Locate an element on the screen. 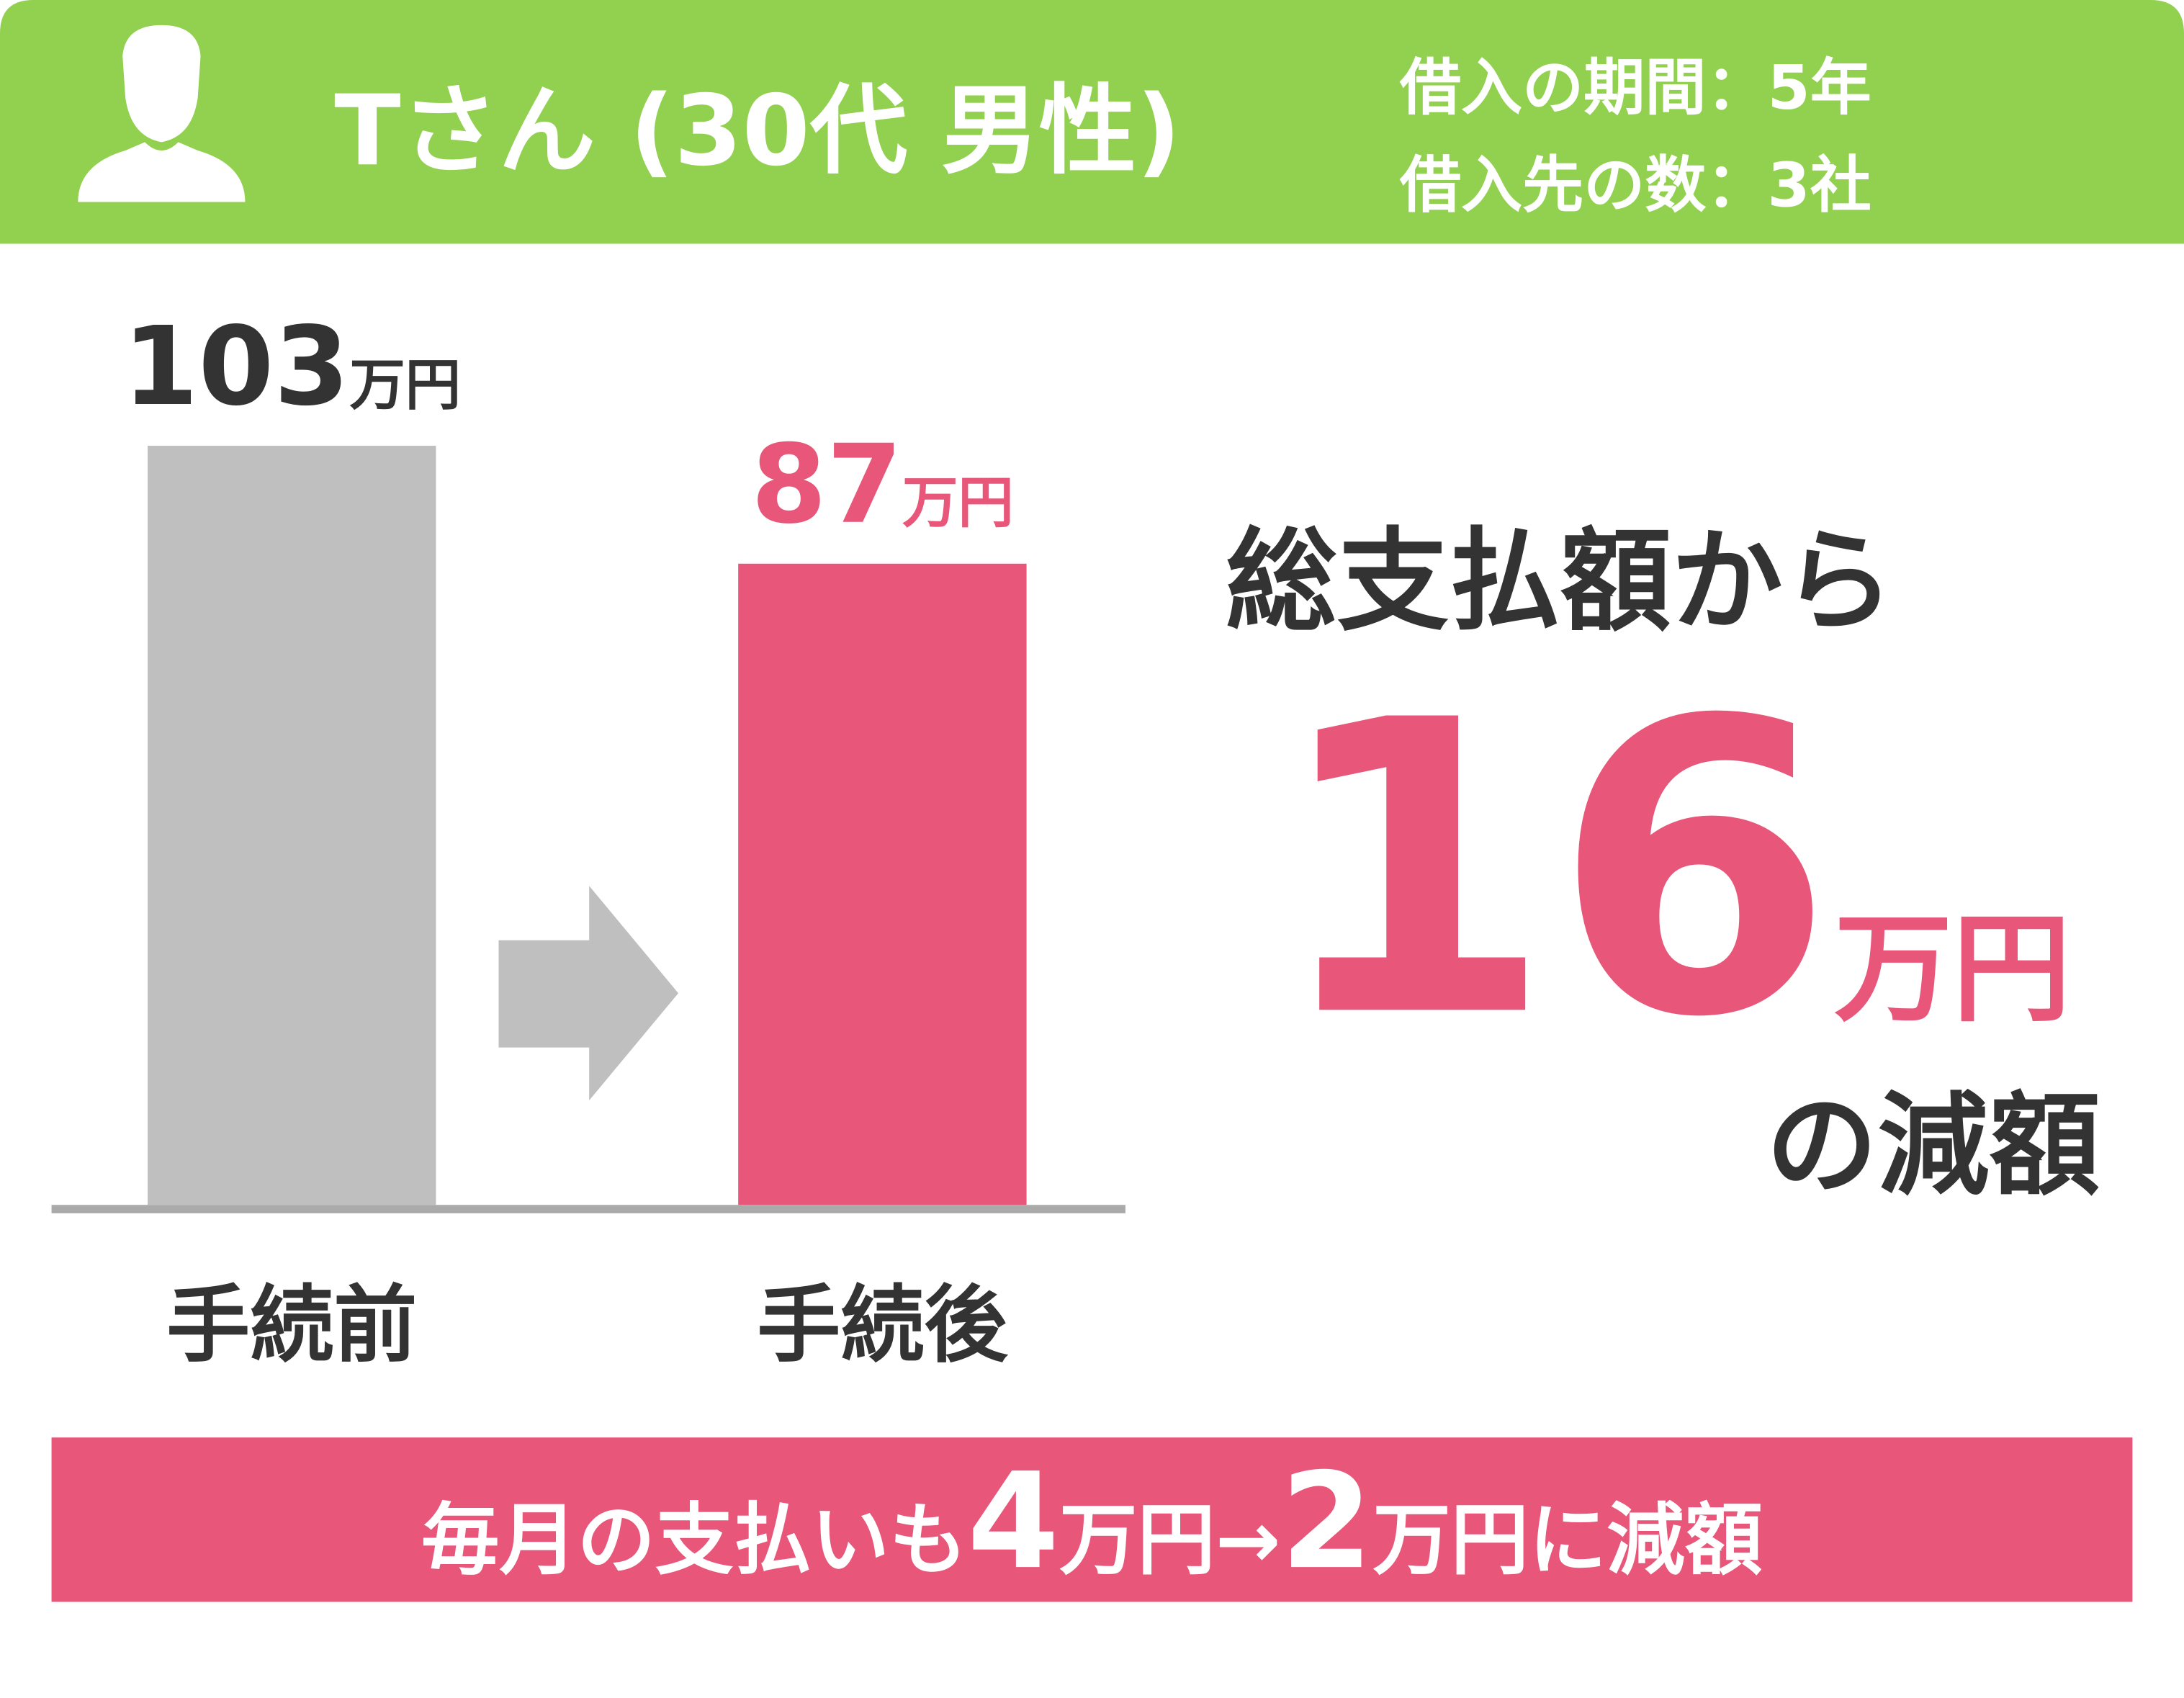  banner-text: 毎月の支払いも4万円→2万円に減額 is located at coordinates (1092, 1522).